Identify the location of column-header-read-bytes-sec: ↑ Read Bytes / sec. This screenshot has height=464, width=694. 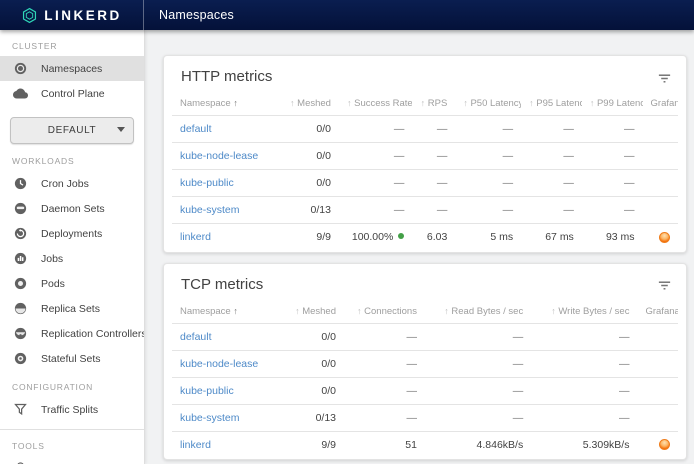
(484, 311).